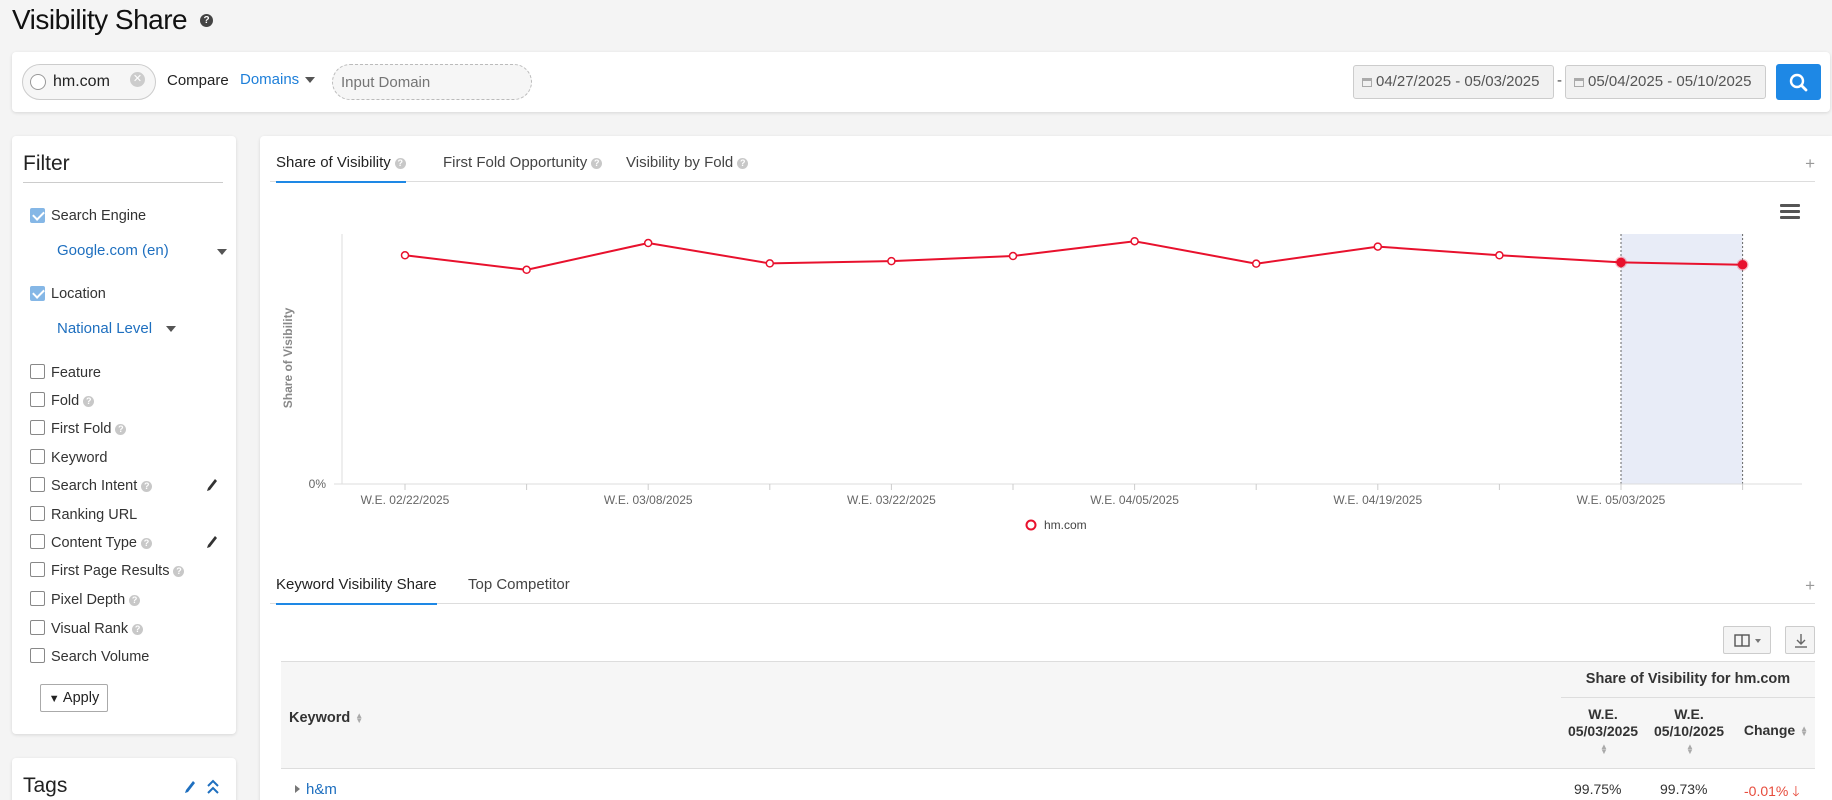  Describe the element at coordinates (101, 543) in the screenshot. I see `content-type-filter: Content Type?` at that location.